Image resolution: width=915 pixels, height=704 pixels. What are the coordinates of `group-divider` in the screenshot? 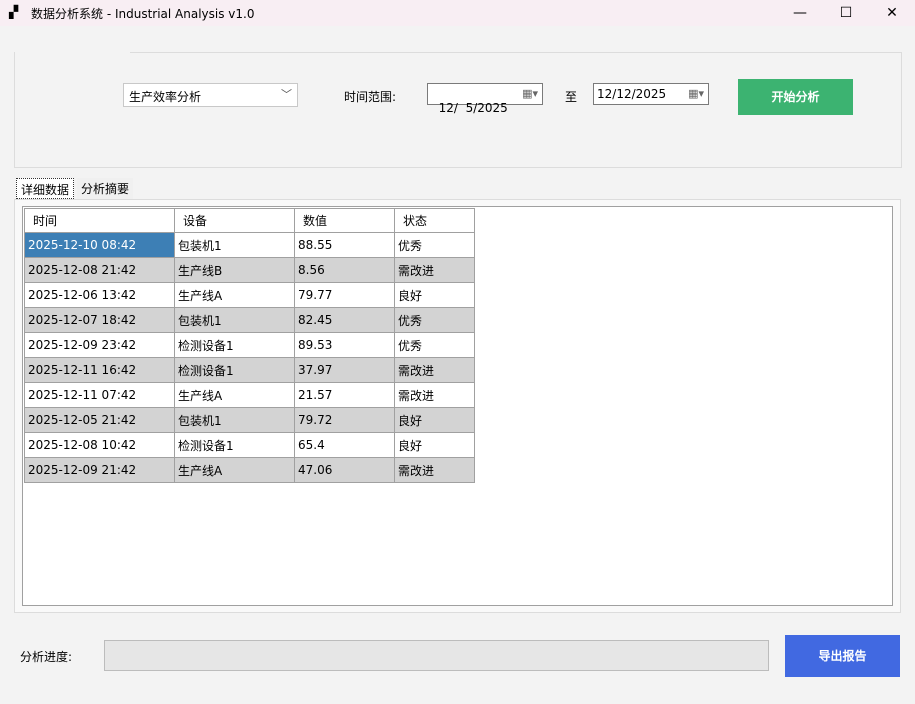 It's located at (516, 52).